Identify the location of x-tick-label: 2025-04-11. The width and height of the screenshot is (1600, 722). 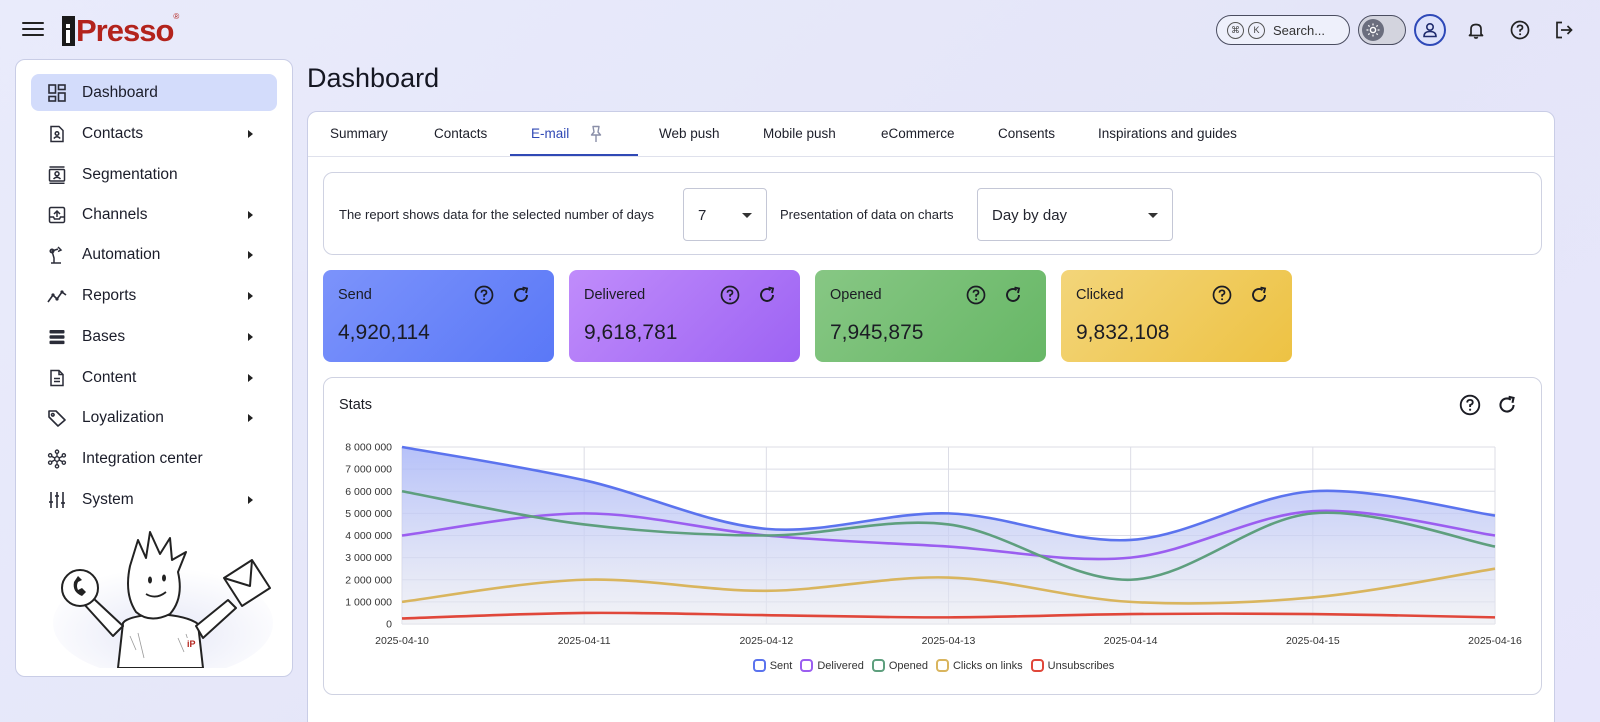
(584, 641).